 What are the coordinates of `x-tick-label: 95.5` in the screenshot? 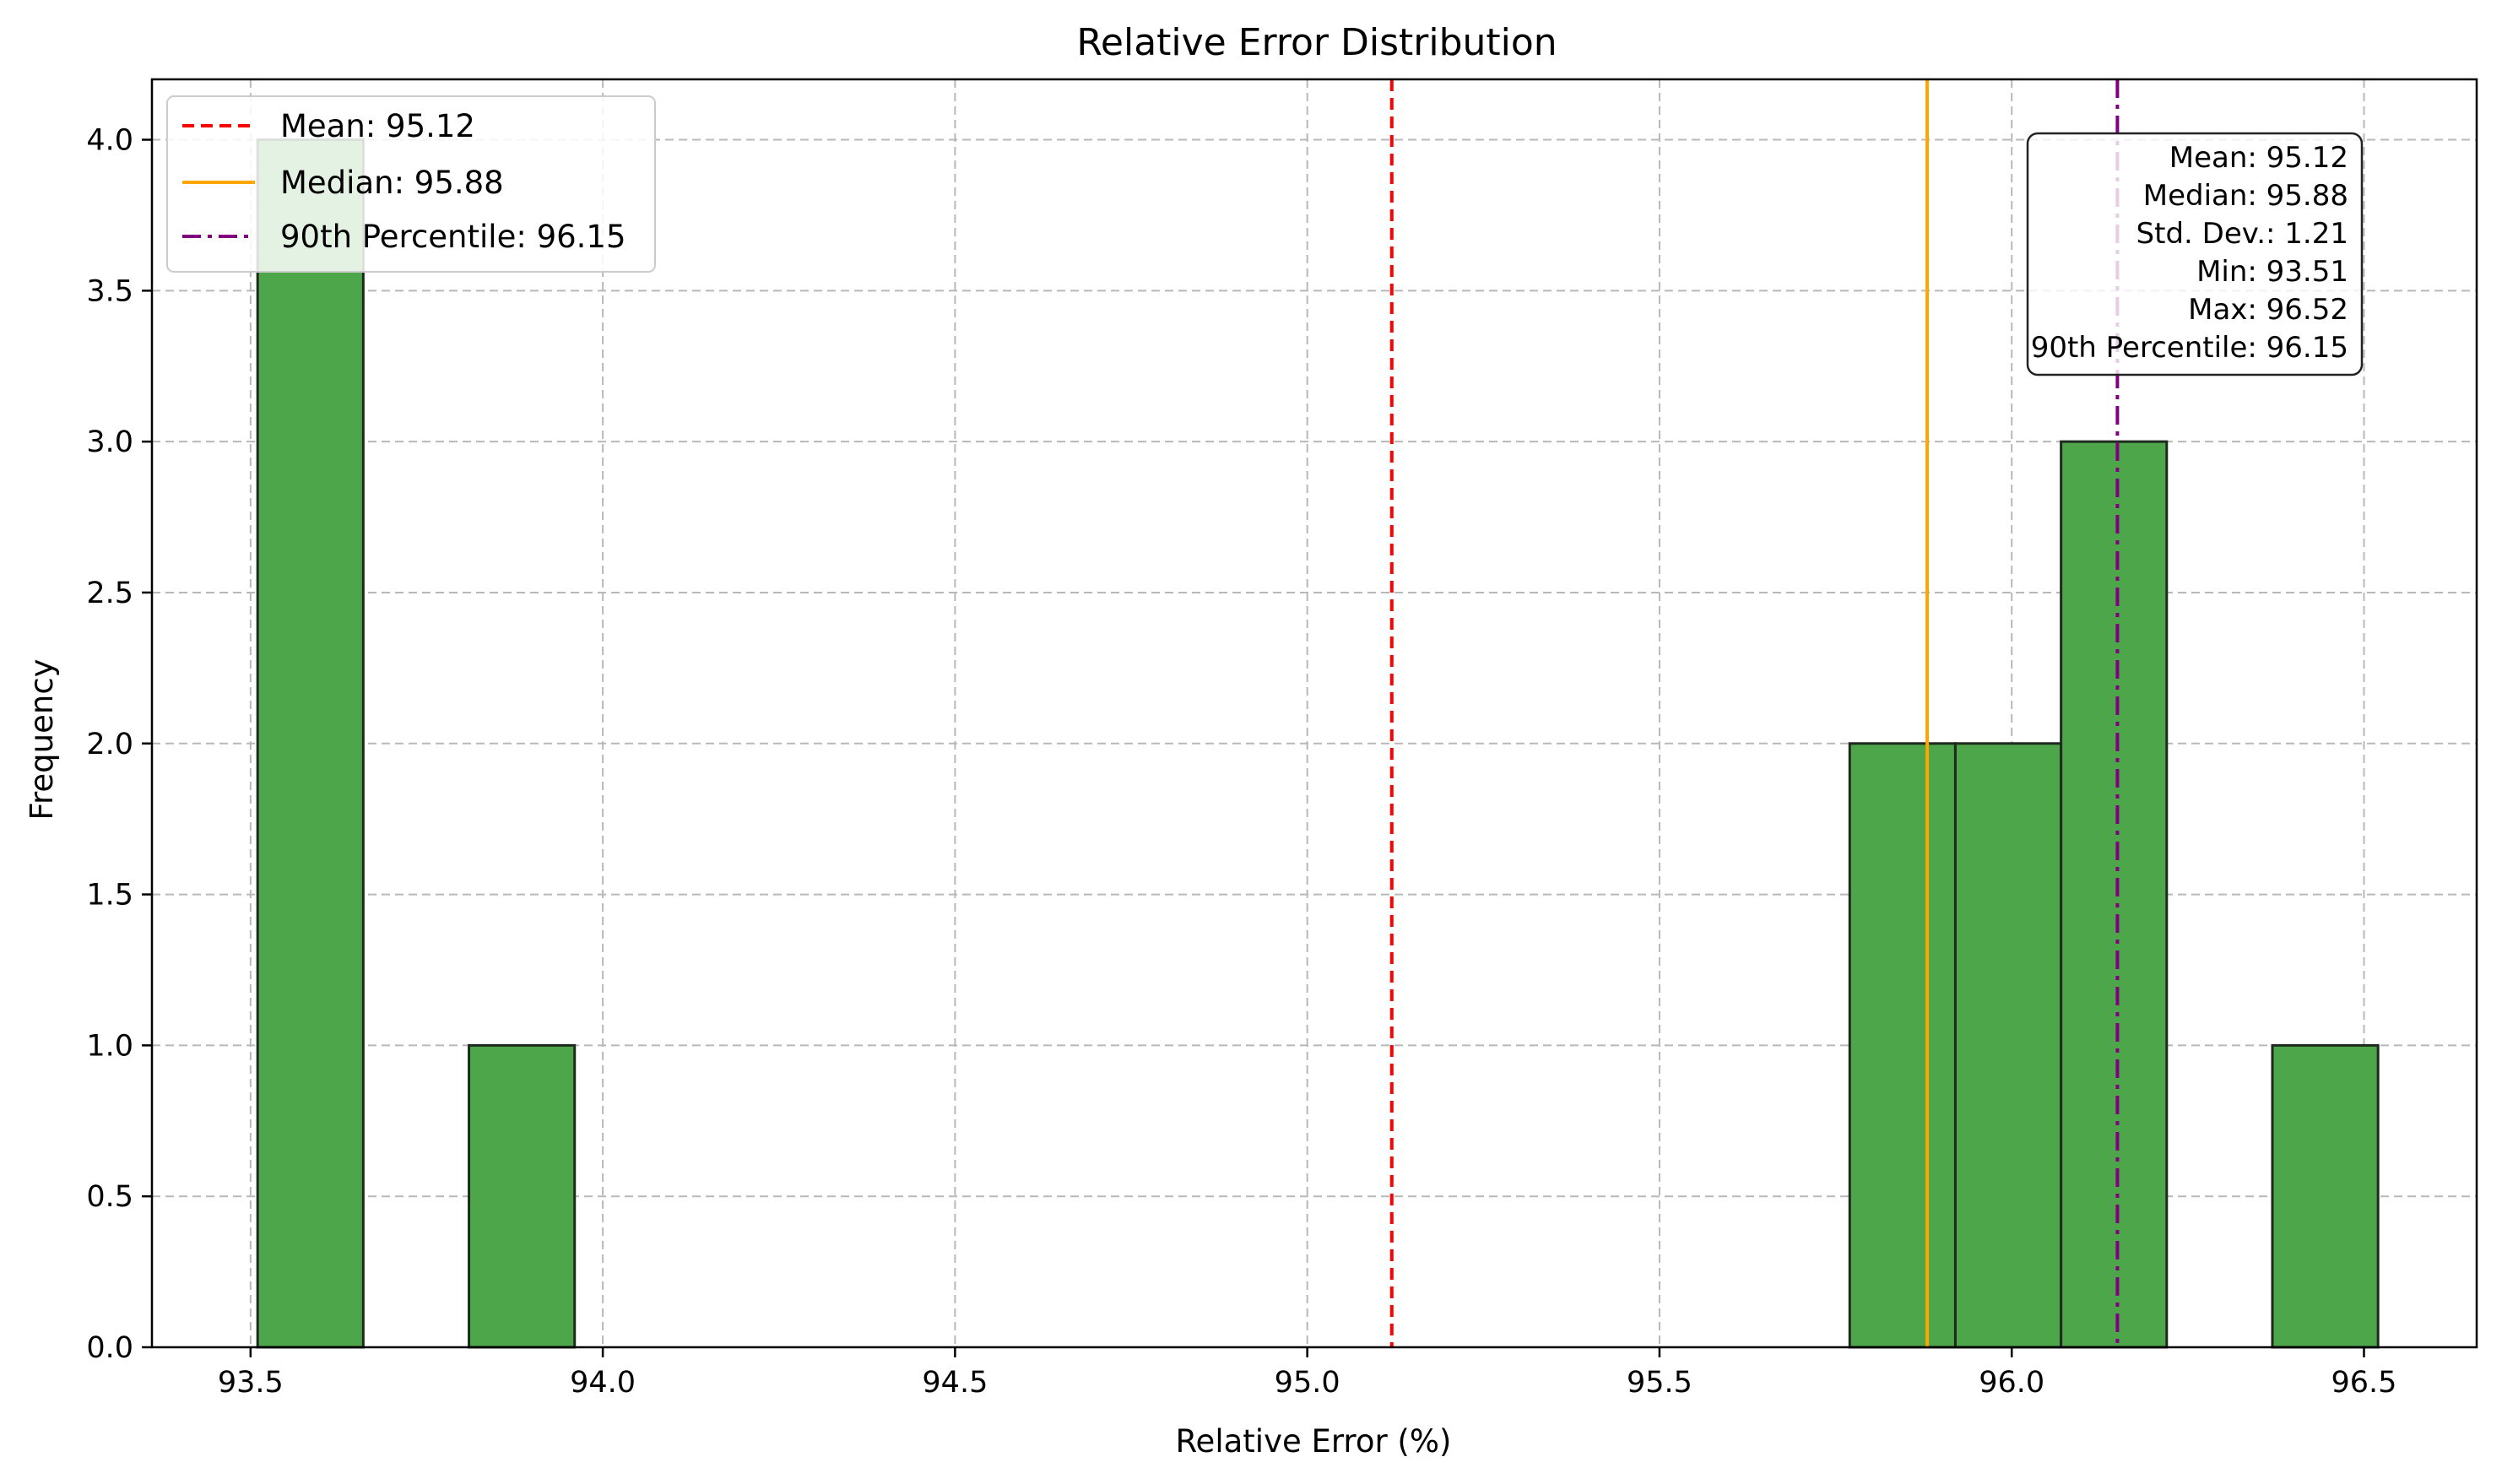 It's located at (1659, 1383).